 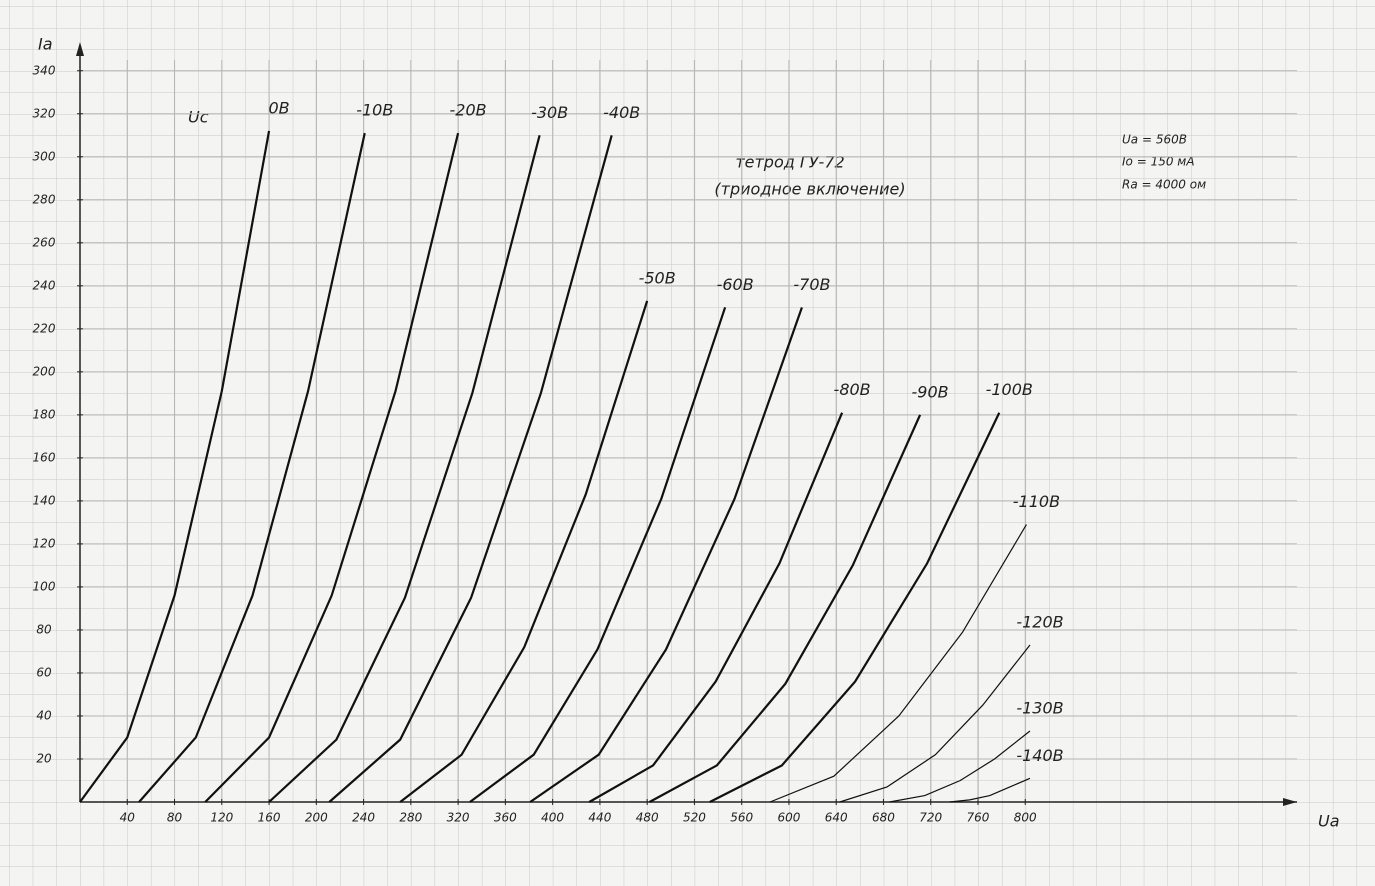 What do you see at coordinates (549, 112) in the screenshot?
I see `series-label: -30В` at bounding box center [549, 112].